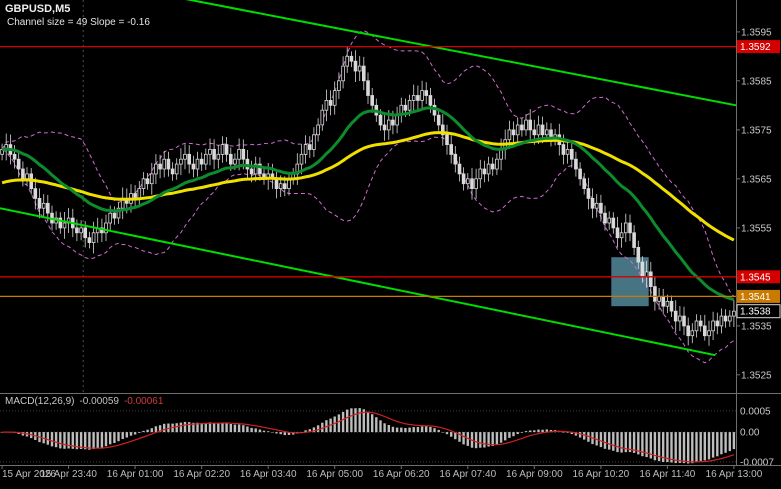  What do you see at coordinates (756, 326) in the screenshot?
I see `price-axis-label: 1.3535` at bounding box center [756, 326].